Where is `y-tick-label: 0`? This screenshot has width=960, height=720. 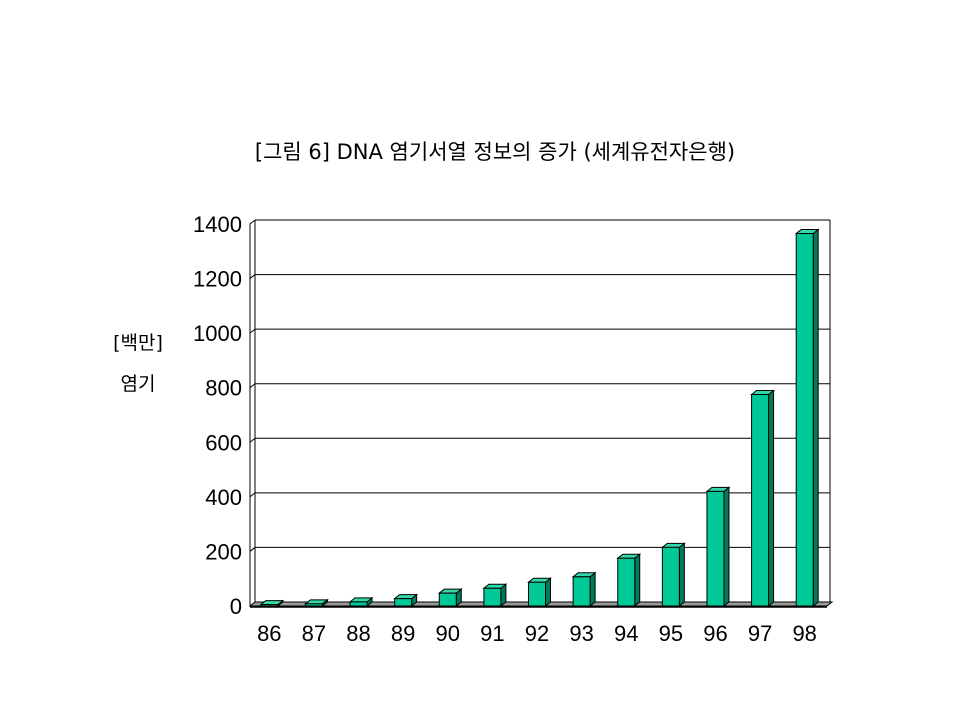
y-tick-label: 0 is located at coordinates (236, 606).